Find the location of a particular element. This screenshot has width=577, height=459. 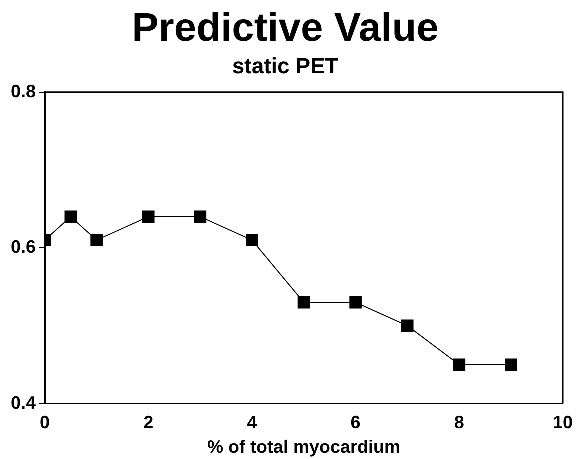

y-tick-label: 0.4 is located at coordinates (23, 402).